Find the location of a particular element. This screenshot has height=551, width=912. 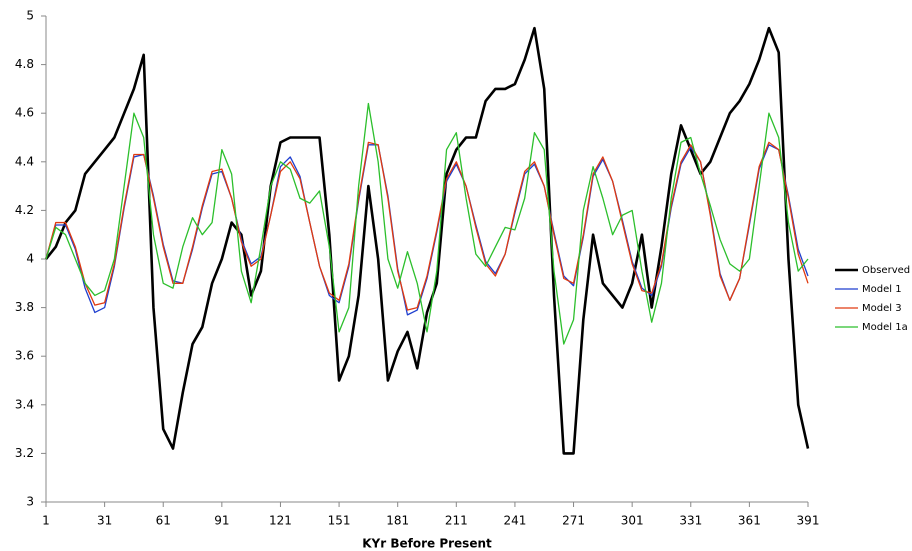

legend-label: Model 1a is located at coordinates (885, 327).